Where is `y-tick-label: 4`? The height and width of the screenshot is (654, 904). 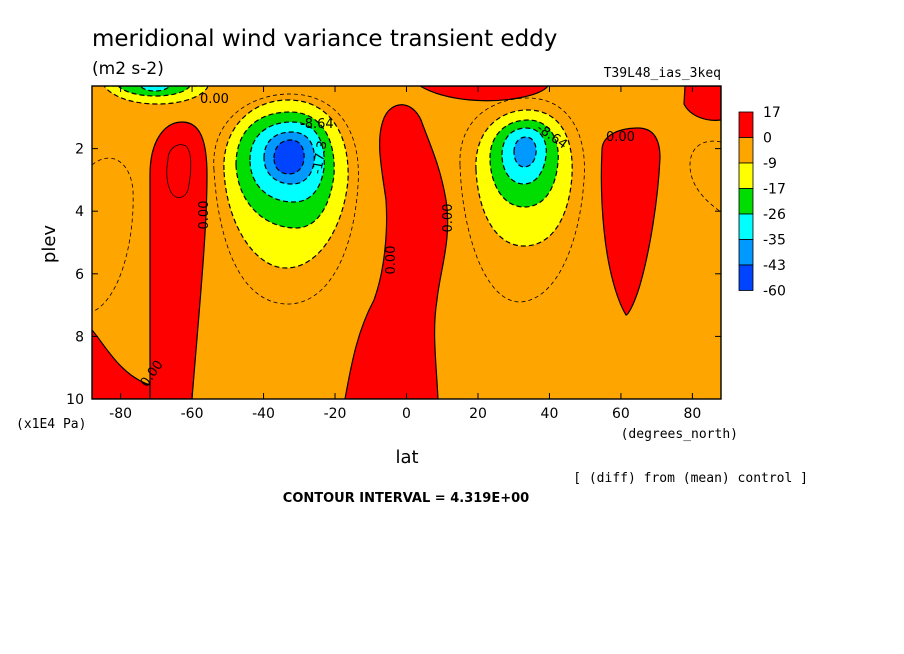 y-tick-label: 4 is located at coordinates (79, 212).